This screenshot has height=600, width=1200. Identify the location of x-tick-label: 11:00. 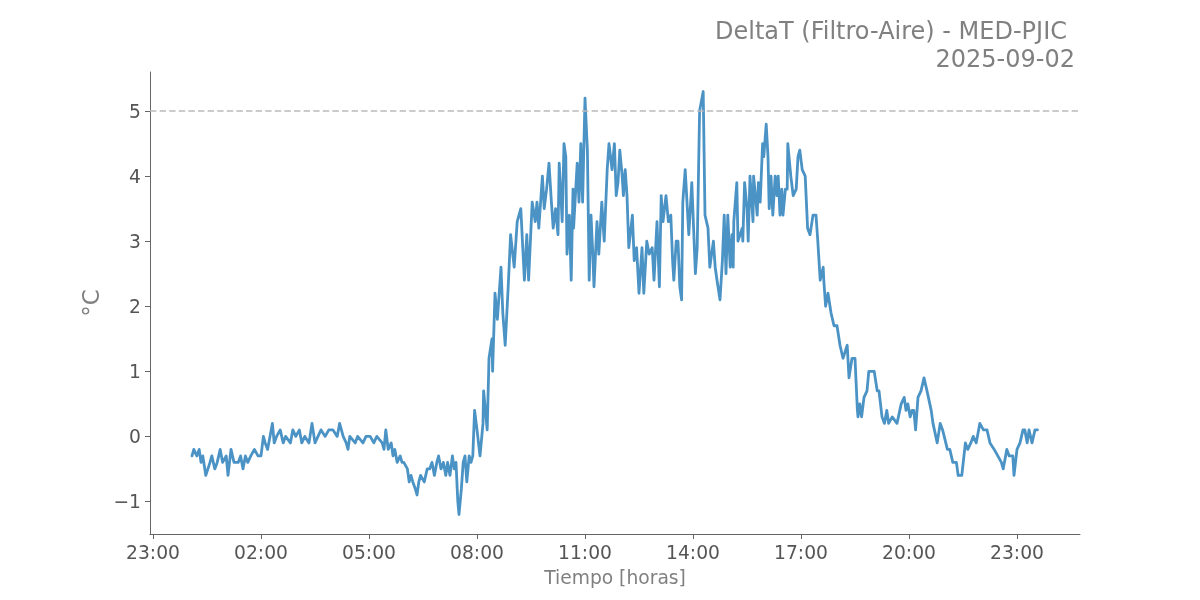
(585, 552).